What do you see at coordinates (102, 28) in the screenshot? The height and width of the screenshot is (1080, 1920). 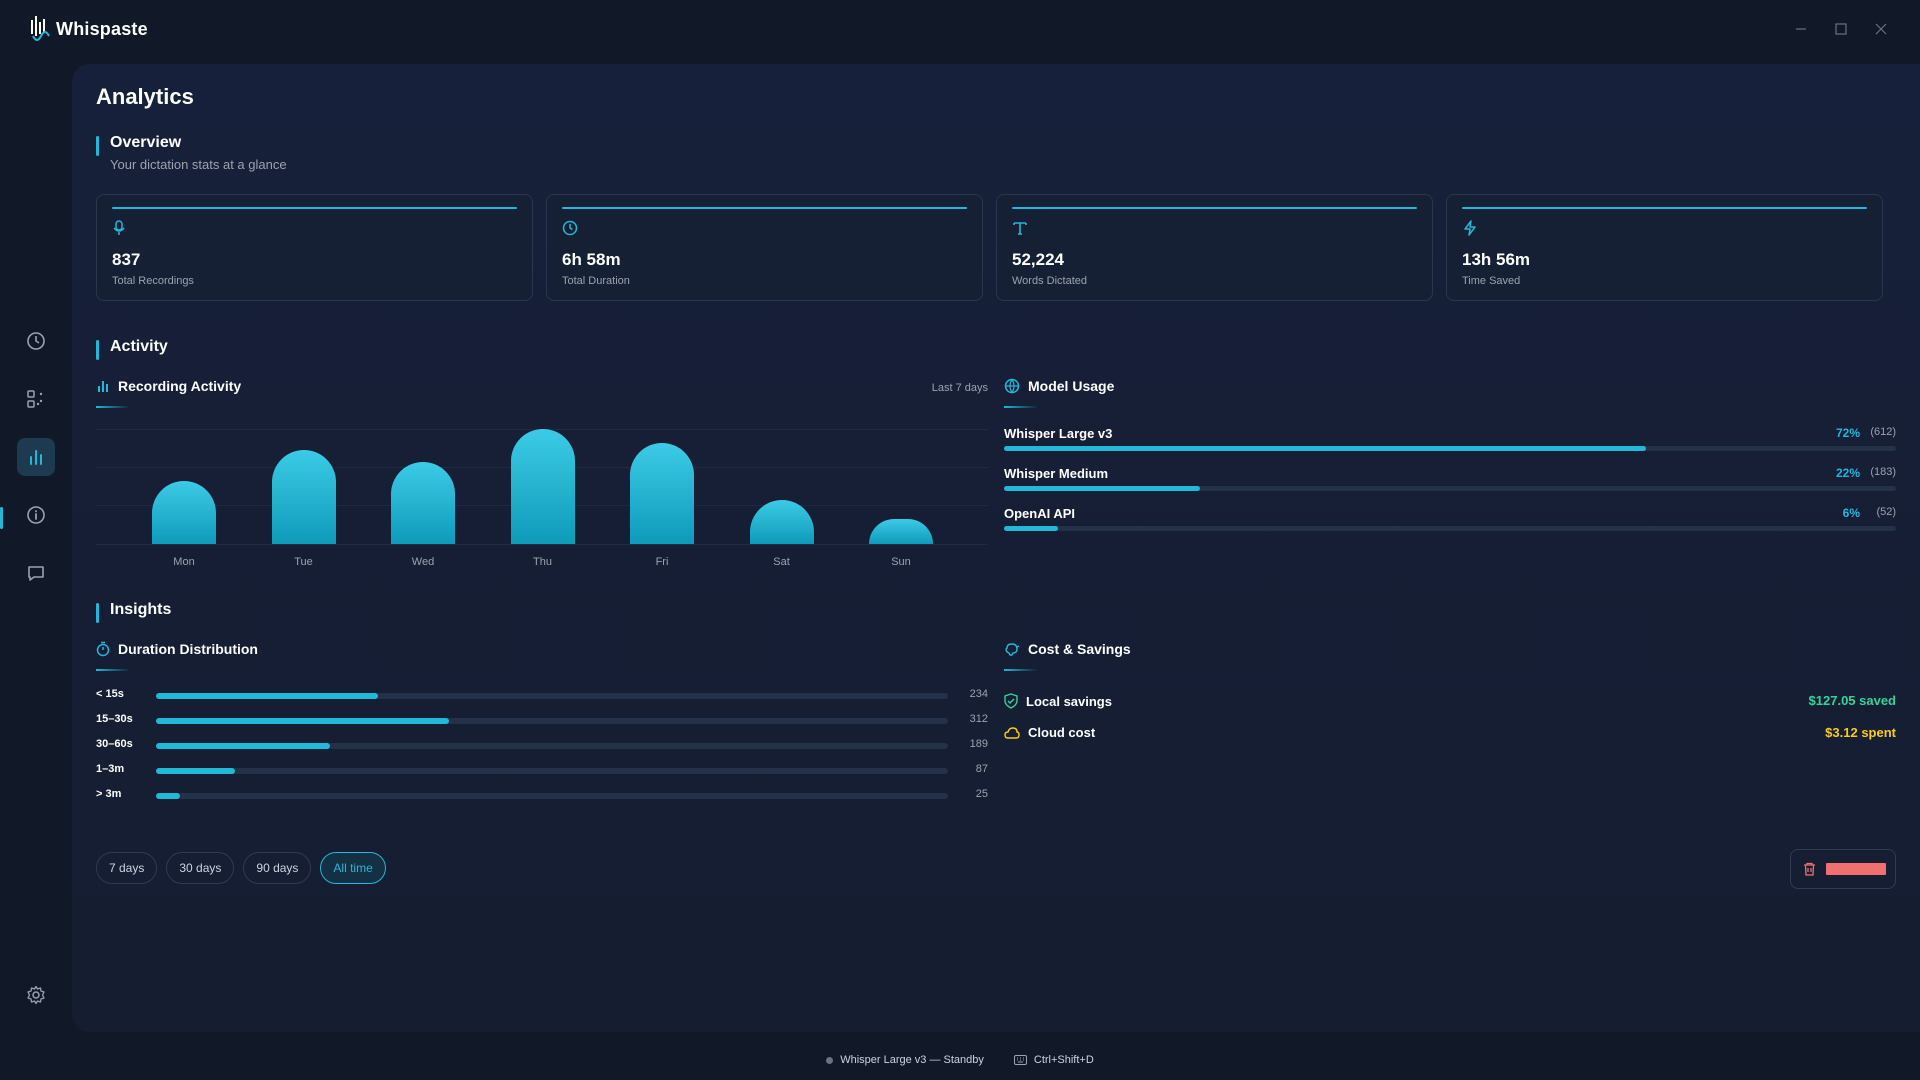 I see `app-name: Whispaste` at bounding box center [102, 28].